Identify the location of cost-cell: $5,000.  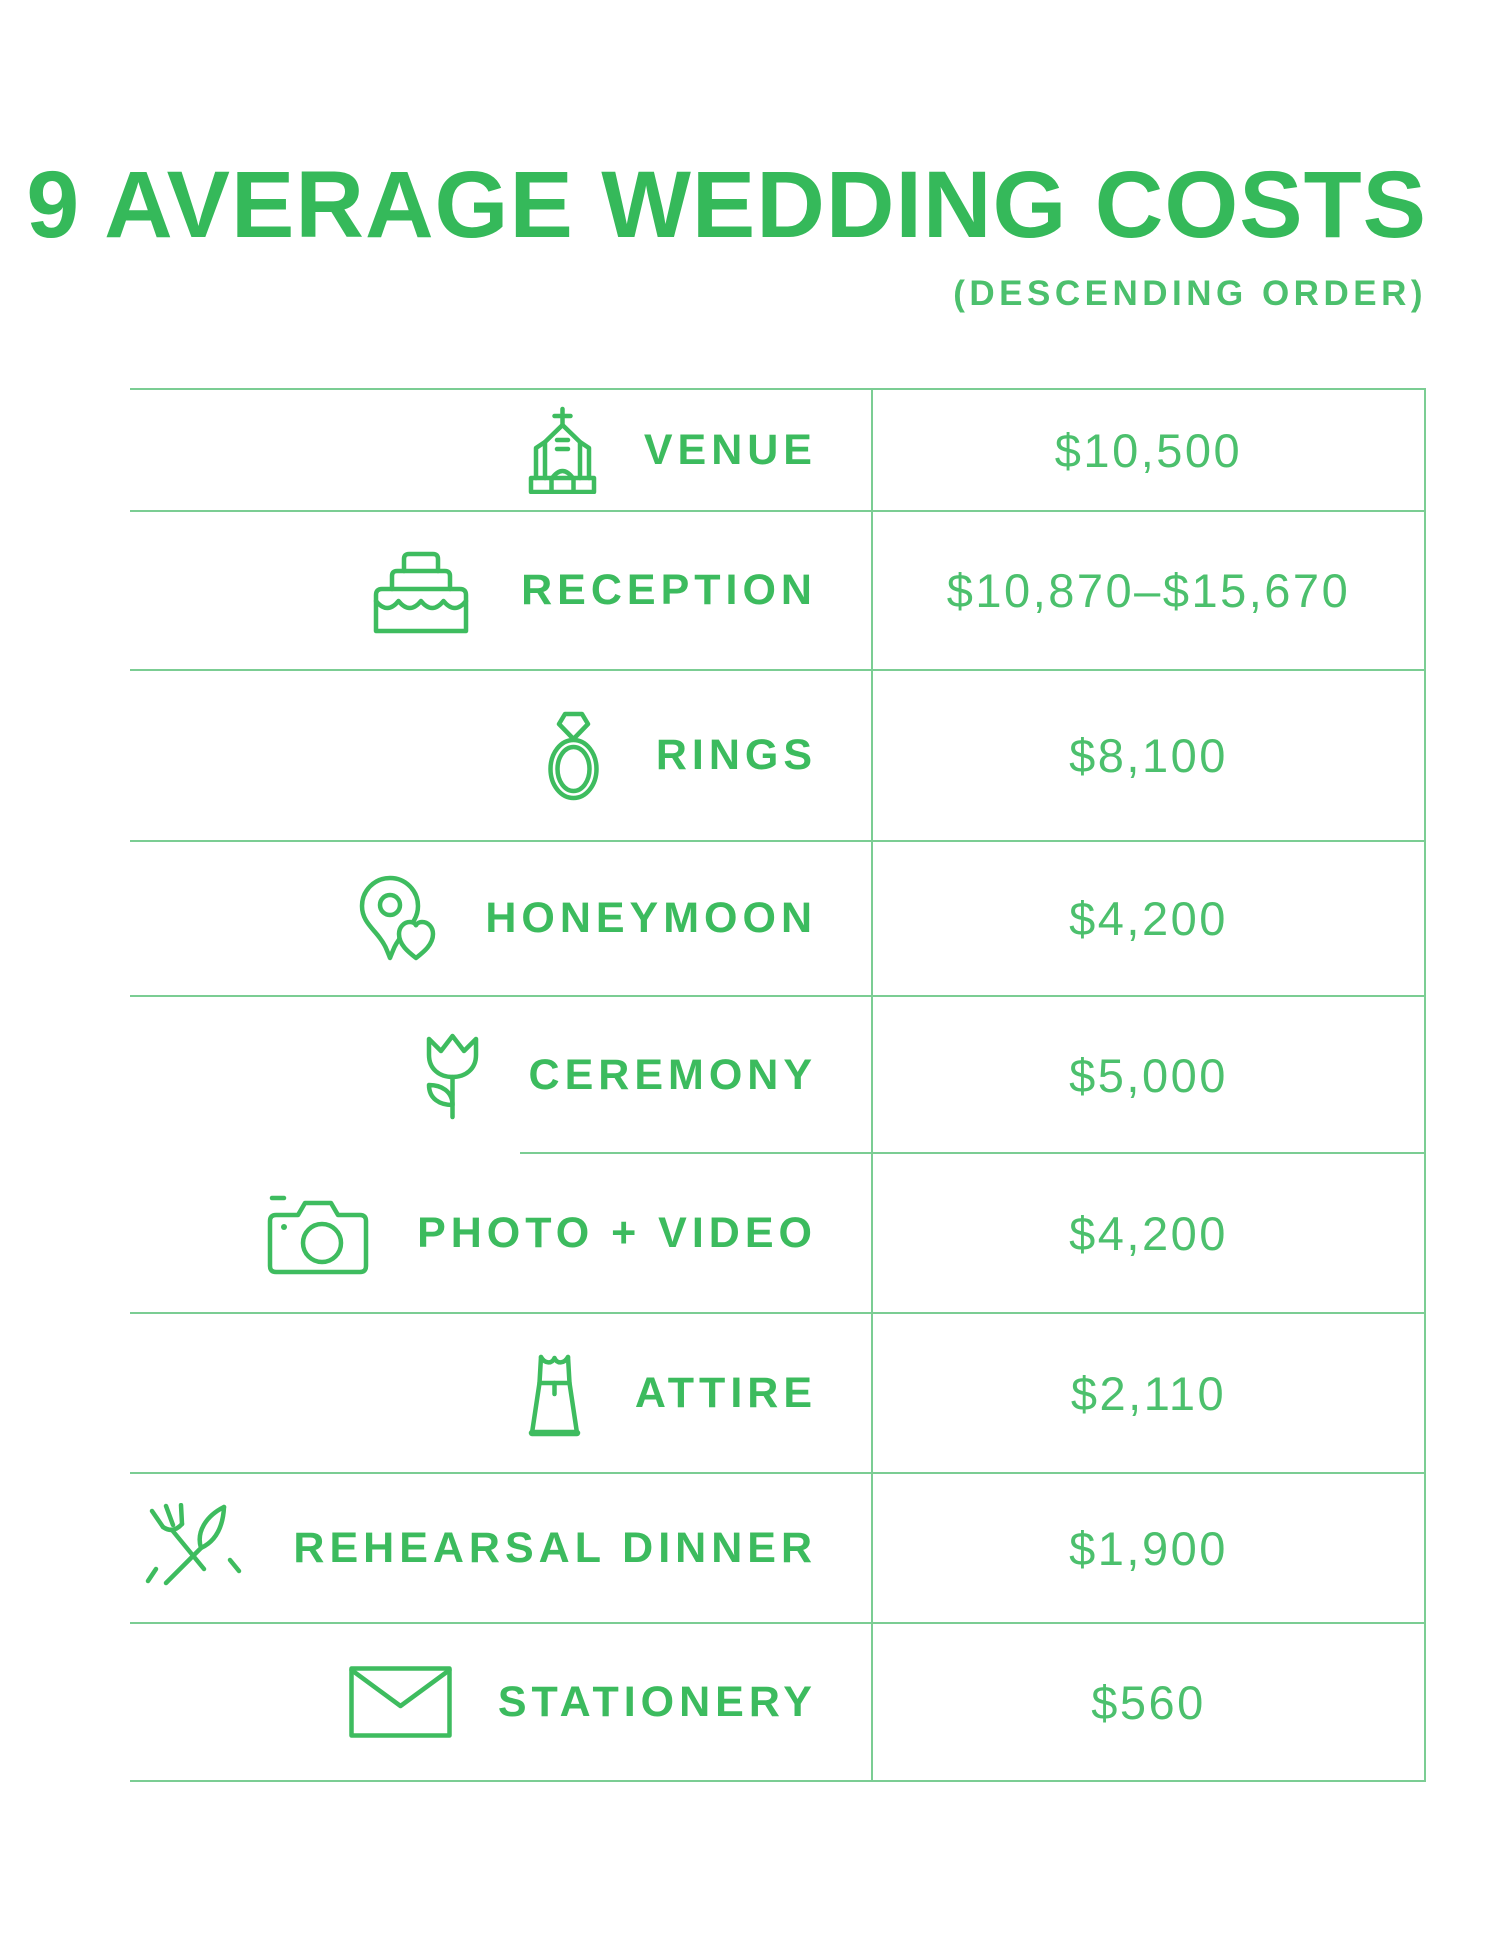
(1148, 1075).